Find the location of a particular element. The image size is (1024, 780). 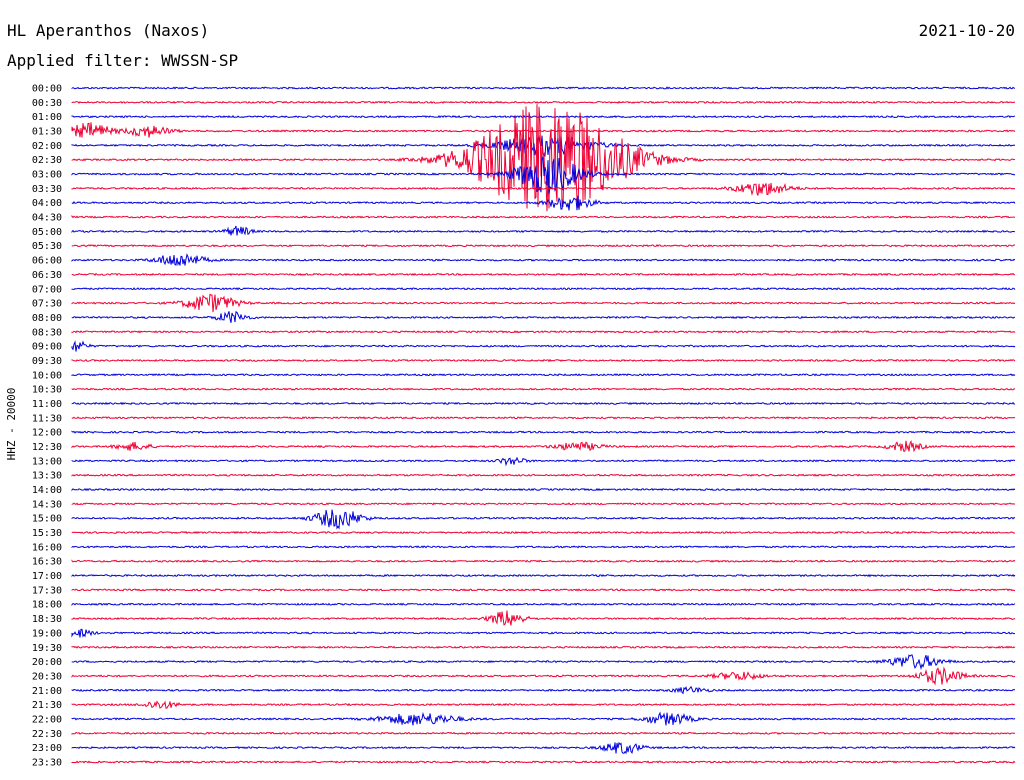

row-time-label: 09:00 is located at coordinates (47, 347).